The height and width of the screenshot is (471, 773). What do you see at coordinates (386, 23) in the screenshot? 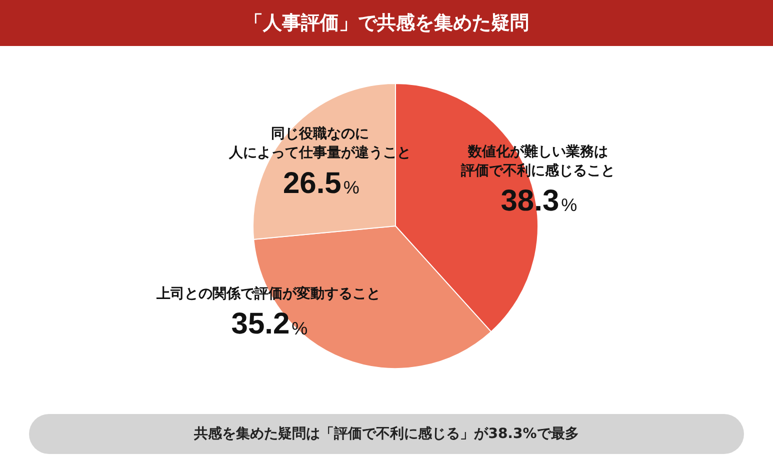
I see `chart-title: 「人事評価」で共感を集めた疑問` at bounding box center [386, 23].